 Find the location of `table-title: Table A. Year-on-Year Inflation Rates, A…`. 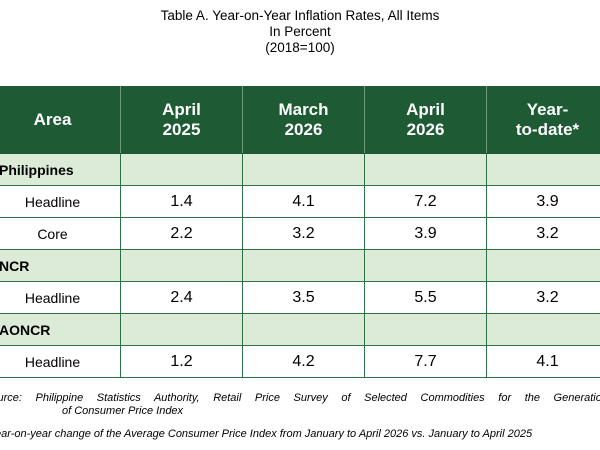

table-title: Table A. Year-on-Year Inflation Rates, A… is located at coordinates (300, 15).